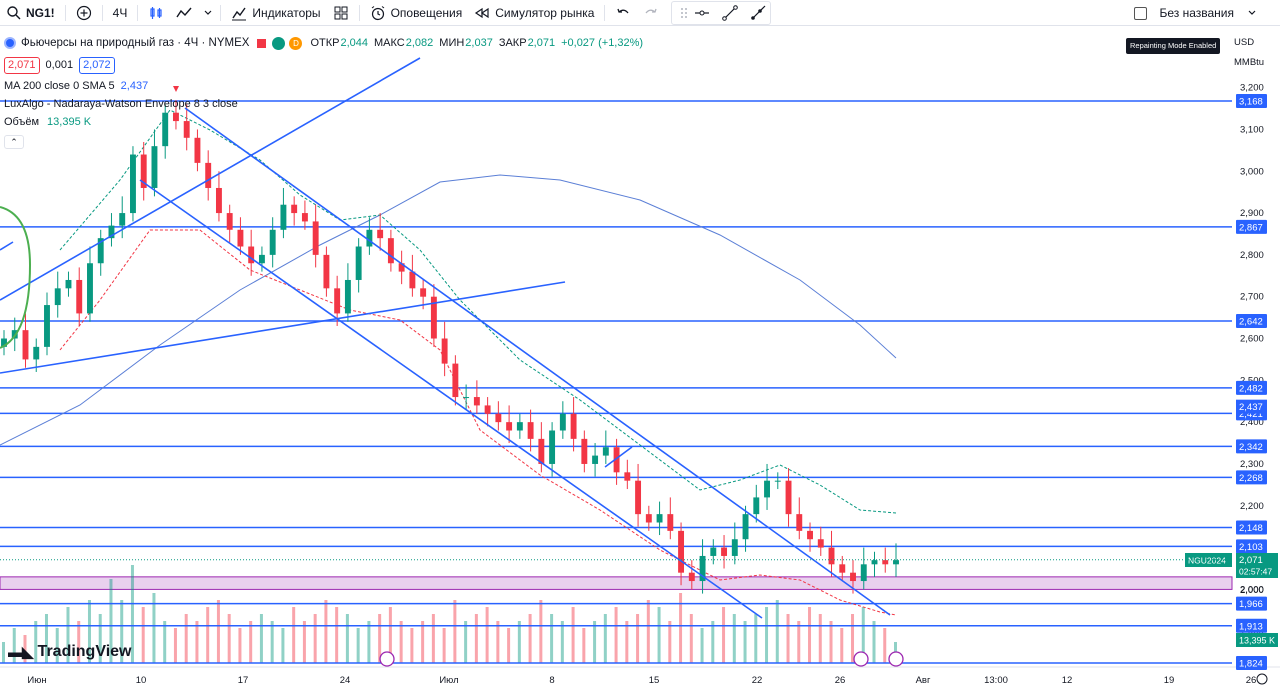  What do you see at coordinates (1244, 42) in the screenshot?
I see `currency-selector: USD` at bounding box center [1244, 42].